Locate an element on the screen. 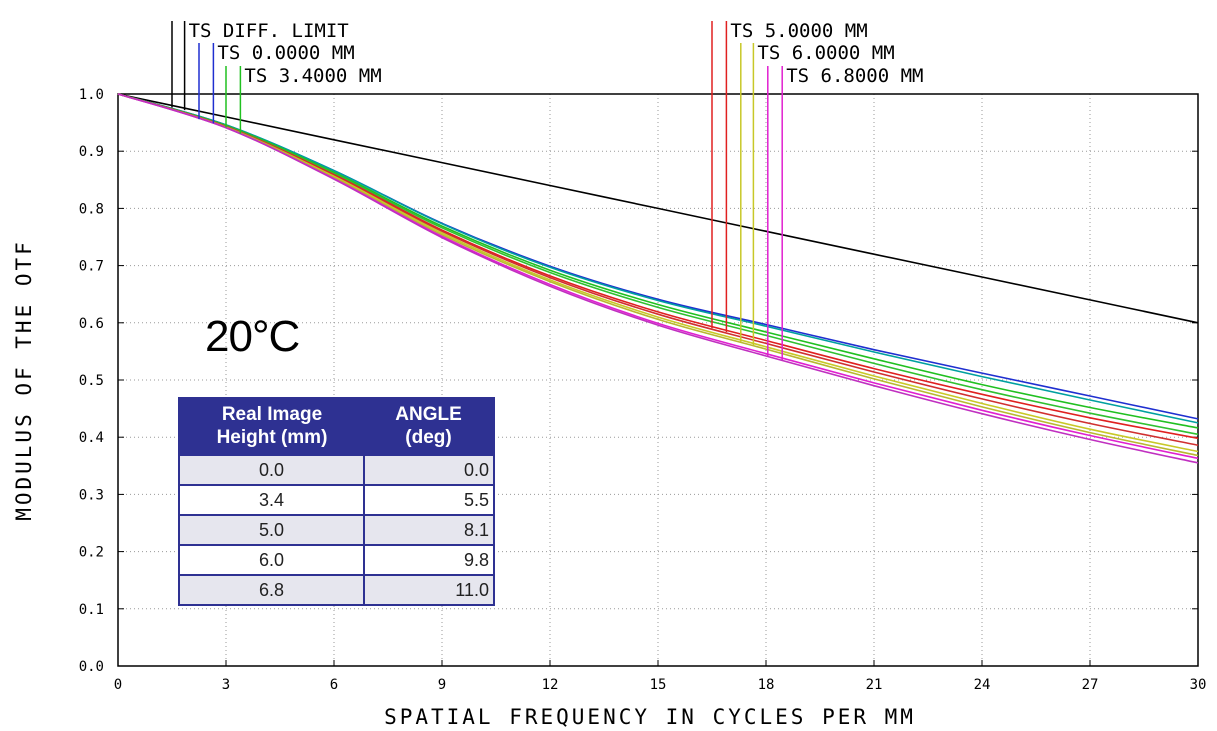 The image size is (1217, 731). x-tick-label: 30 is located at coordinates (1198, 685).